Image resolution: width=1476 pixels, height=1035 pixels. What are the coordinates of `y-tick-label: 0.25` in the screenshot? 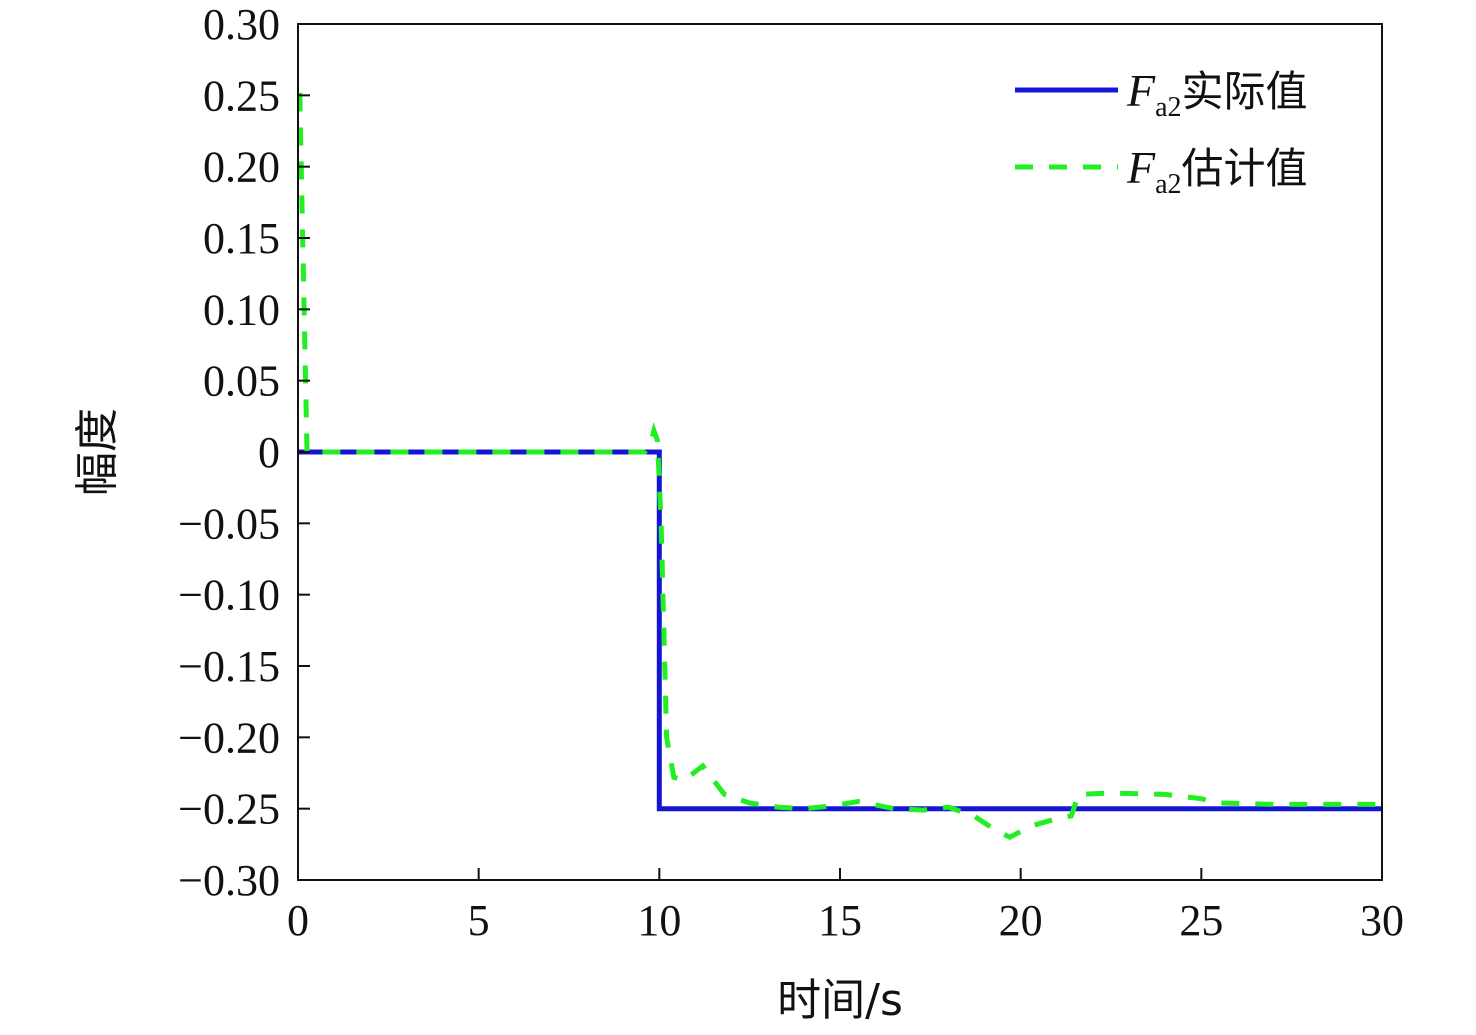 It's located at (241, 95).